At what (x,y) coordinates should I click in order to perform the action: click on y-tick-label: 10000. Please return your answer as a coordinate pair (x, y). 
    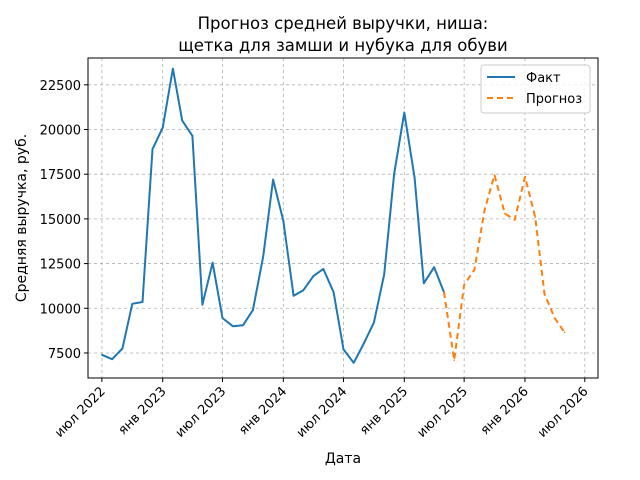
    Looking at the image, I should click on (60, 309).